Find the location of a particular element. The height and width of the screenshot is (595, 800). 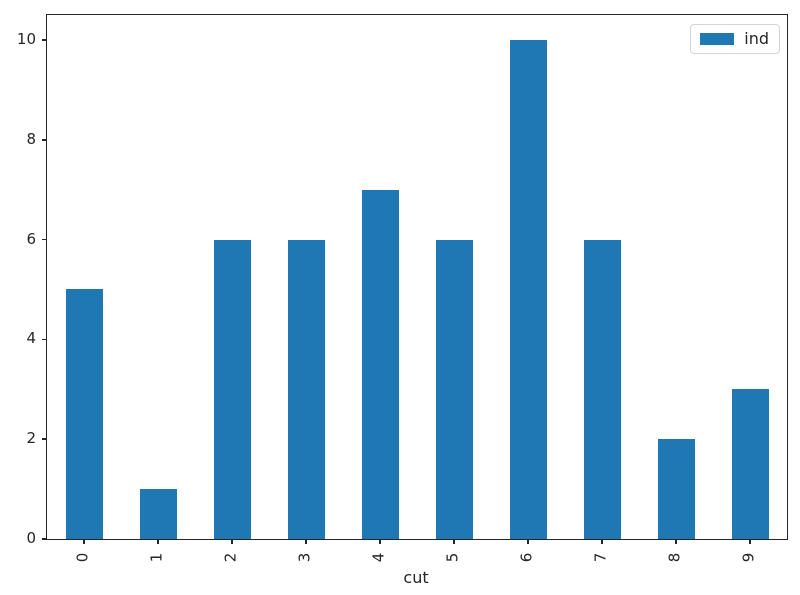

x-axis-title: cut is located at coordinates (416, 577).